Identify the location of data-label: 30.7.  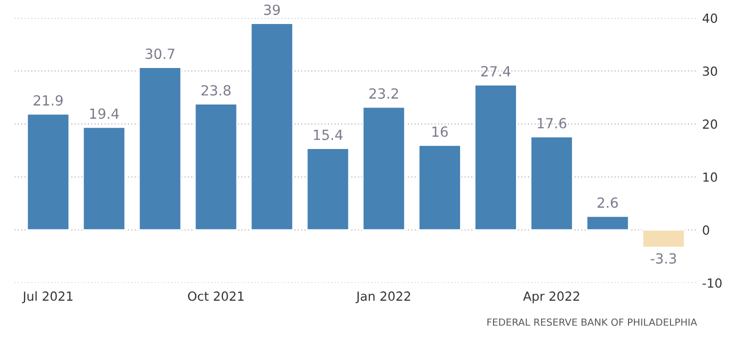
(160, 54).